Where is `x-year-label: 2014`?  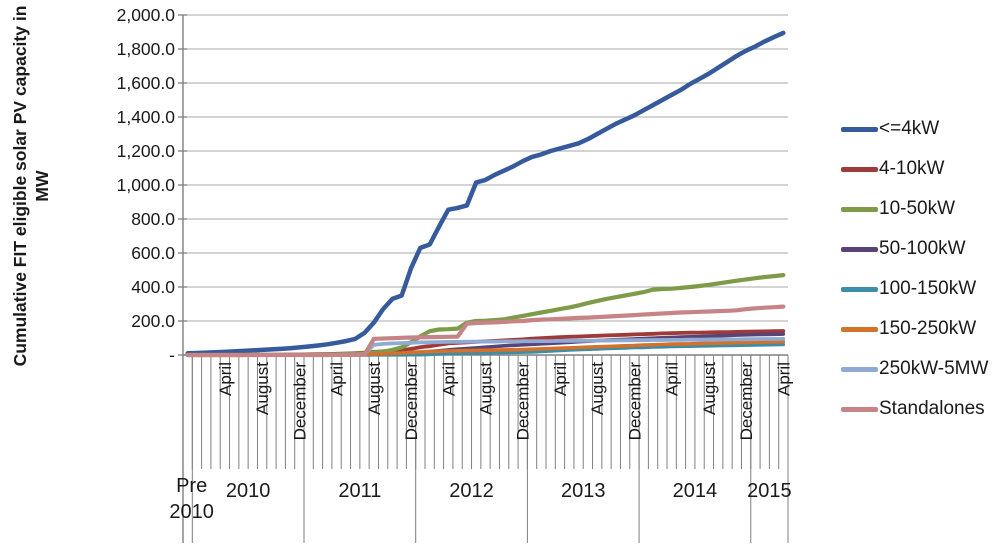
x-year-label: 2014 is located at coordinates (695, 491).